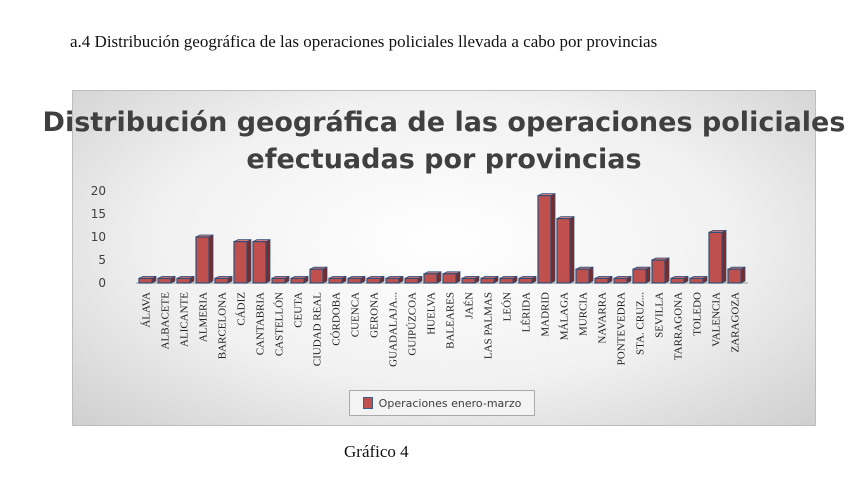  Describe the element at coordinates (432, 313) in the screenshot. I see `x-tick-label: HUELVA` at that location.